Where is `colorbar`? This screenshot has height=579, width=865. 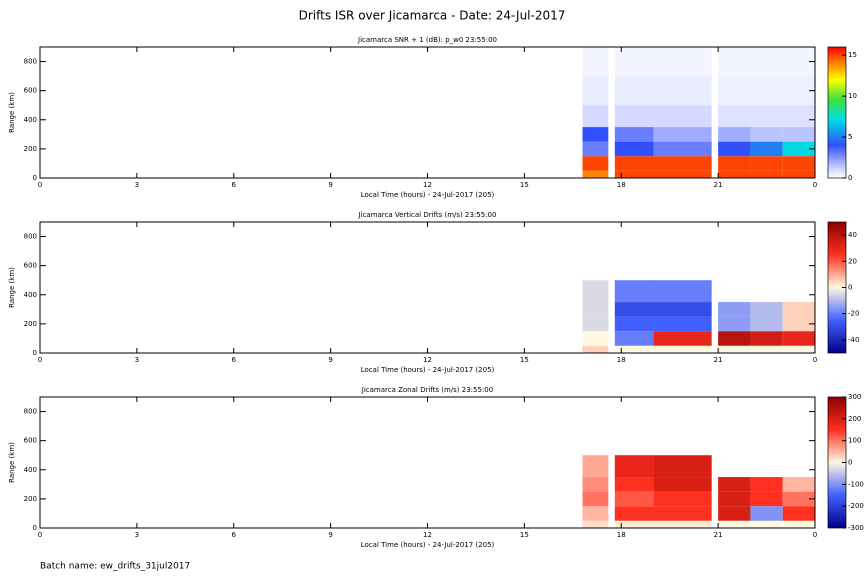
colorbar is located at coordinates (837, 112).